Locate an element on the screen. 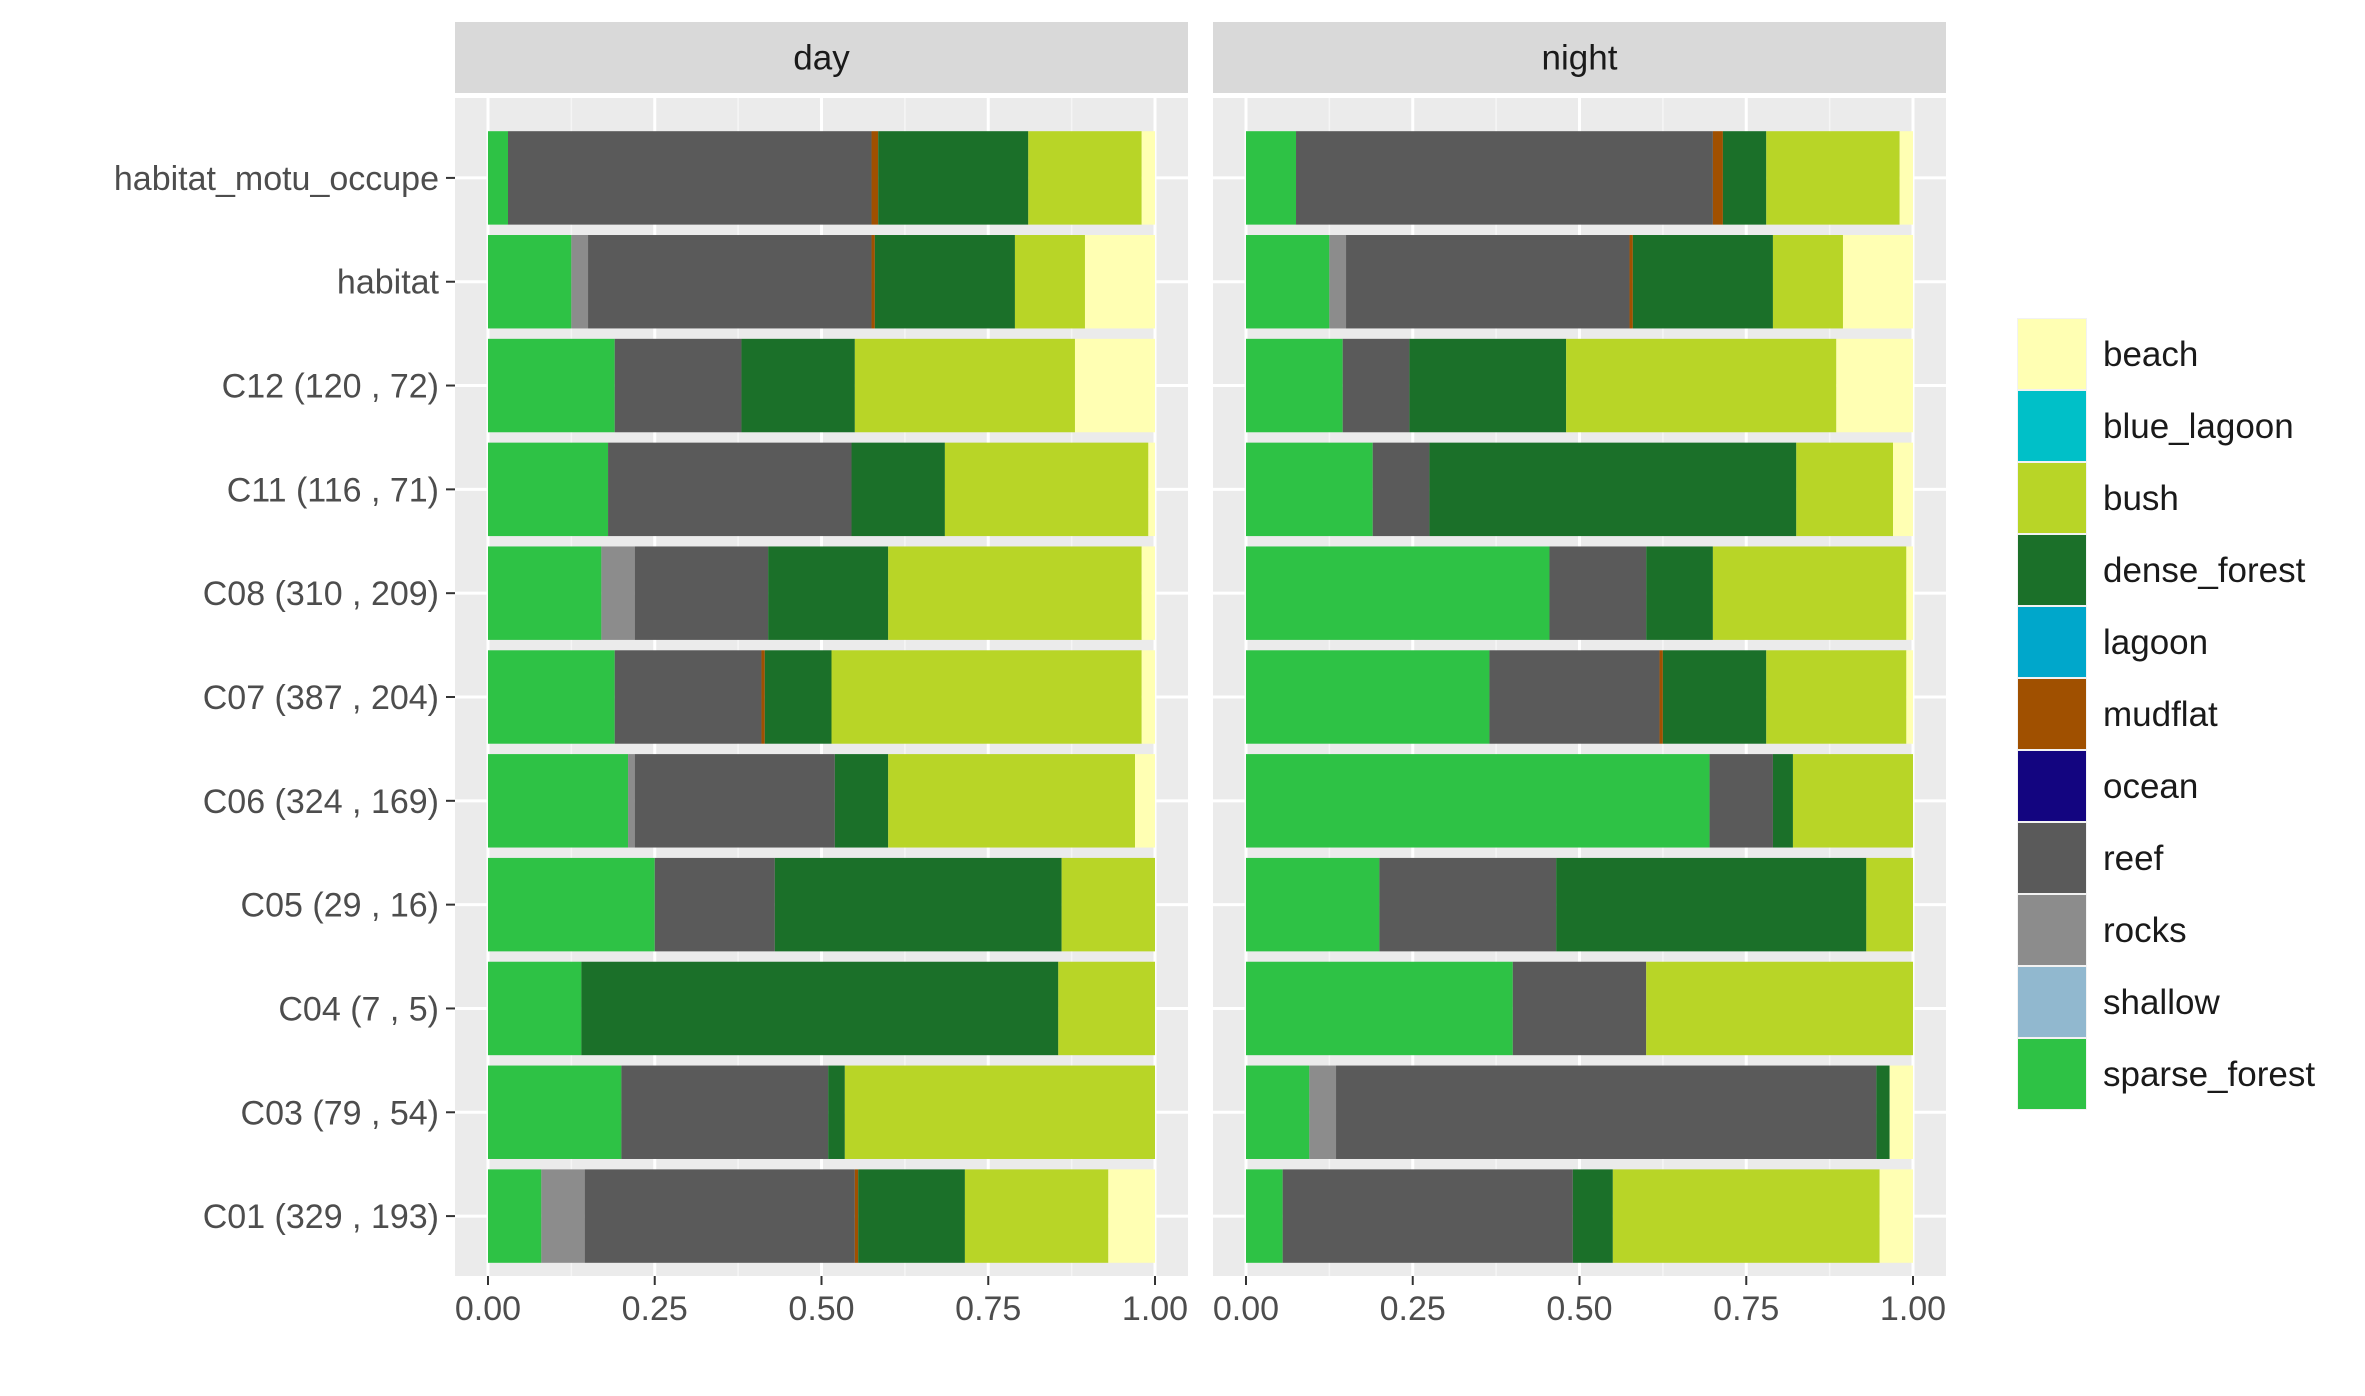 The height and width of the screenshot is (1396, 2365). y-tick-label: C06 (324 , 169) is located at coordinates (321, 802).